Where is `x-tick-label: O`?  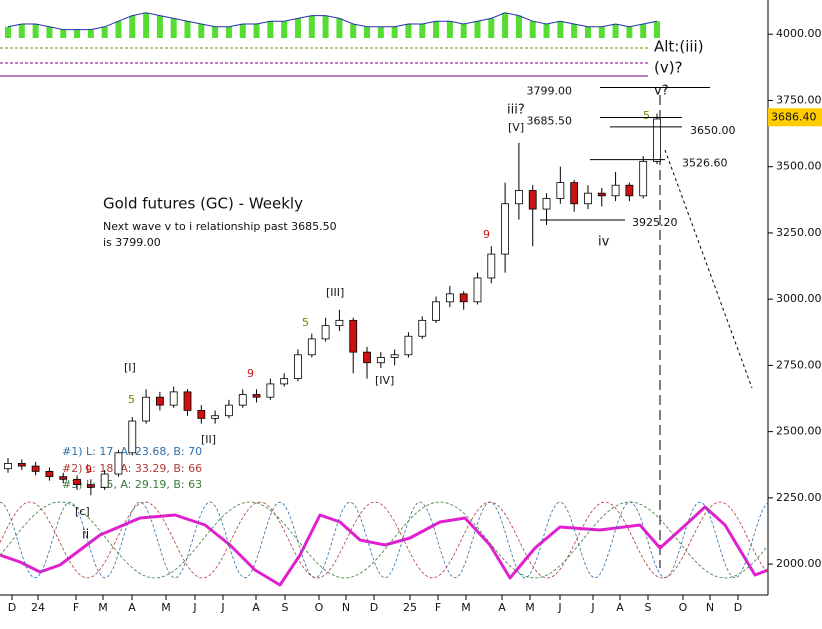 x-tick-label: O is located at coordinates (319, 607).